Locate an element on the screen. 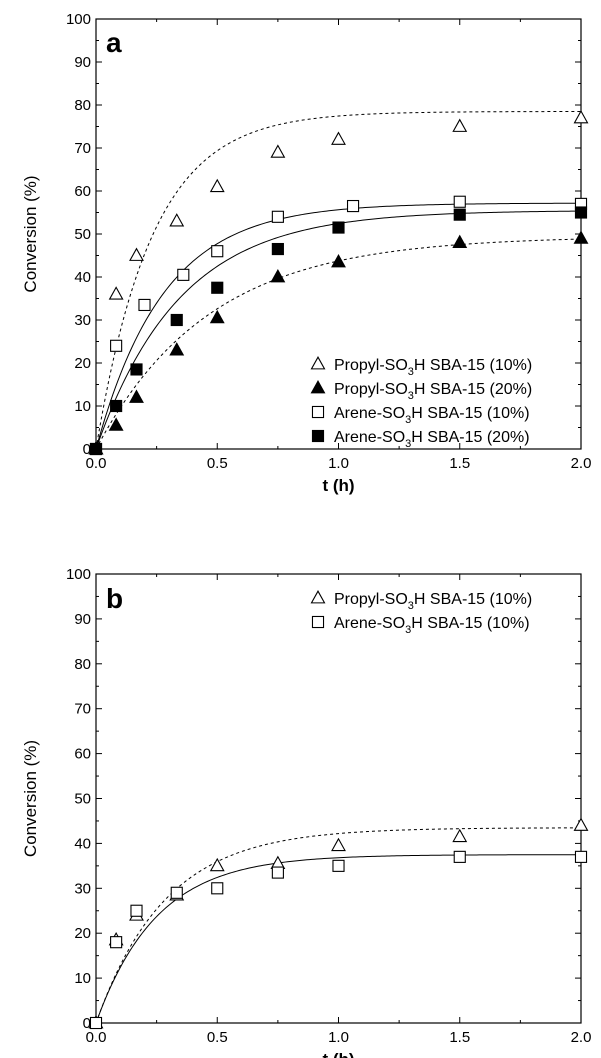 The image size is (601, 1058). legend-entry-2: Propyl-SO3H SBA-15 (20%) is located at coordinates (421, 391).